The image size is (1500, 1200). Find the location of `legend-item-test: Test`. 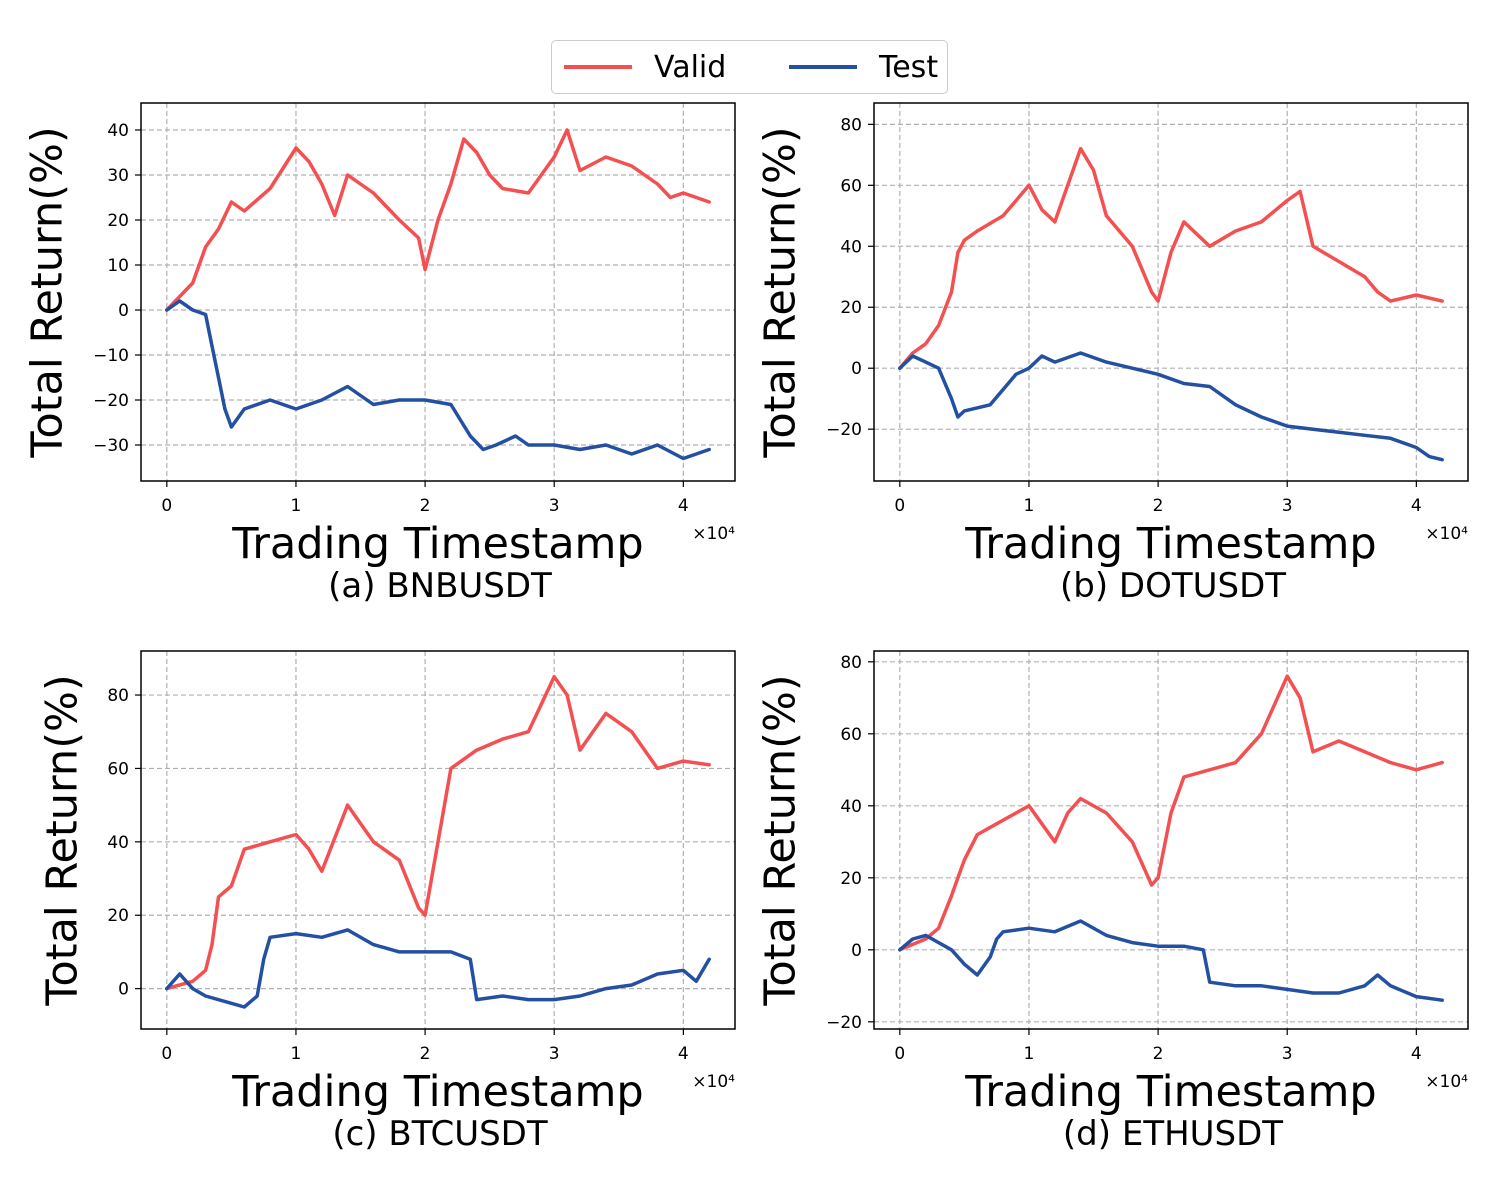

legend-item-test: Test is located at coordinates (863, 67).